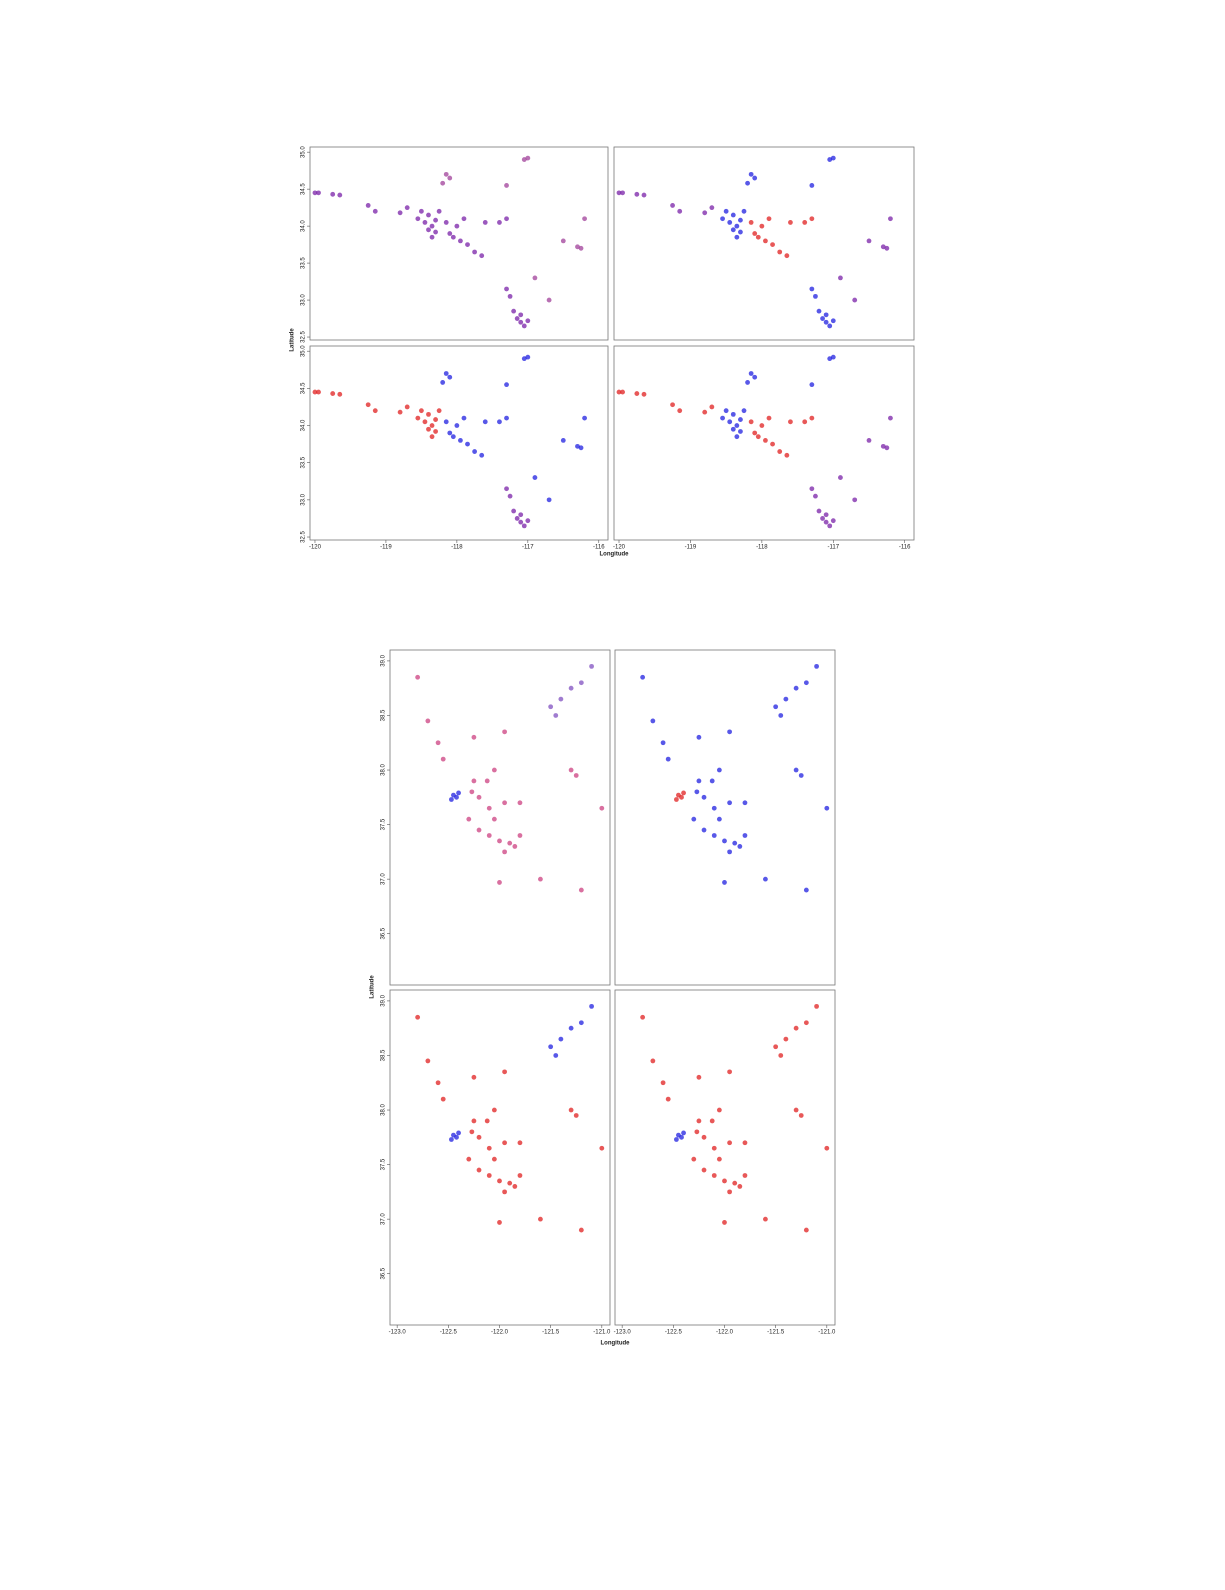 The height and width of the screenshot is (1590, 1225). What do you see at coordinates (623, 1333) in the screenshot?
I see `x-tick-label: -123.0` at bounding box center [623, 1333].